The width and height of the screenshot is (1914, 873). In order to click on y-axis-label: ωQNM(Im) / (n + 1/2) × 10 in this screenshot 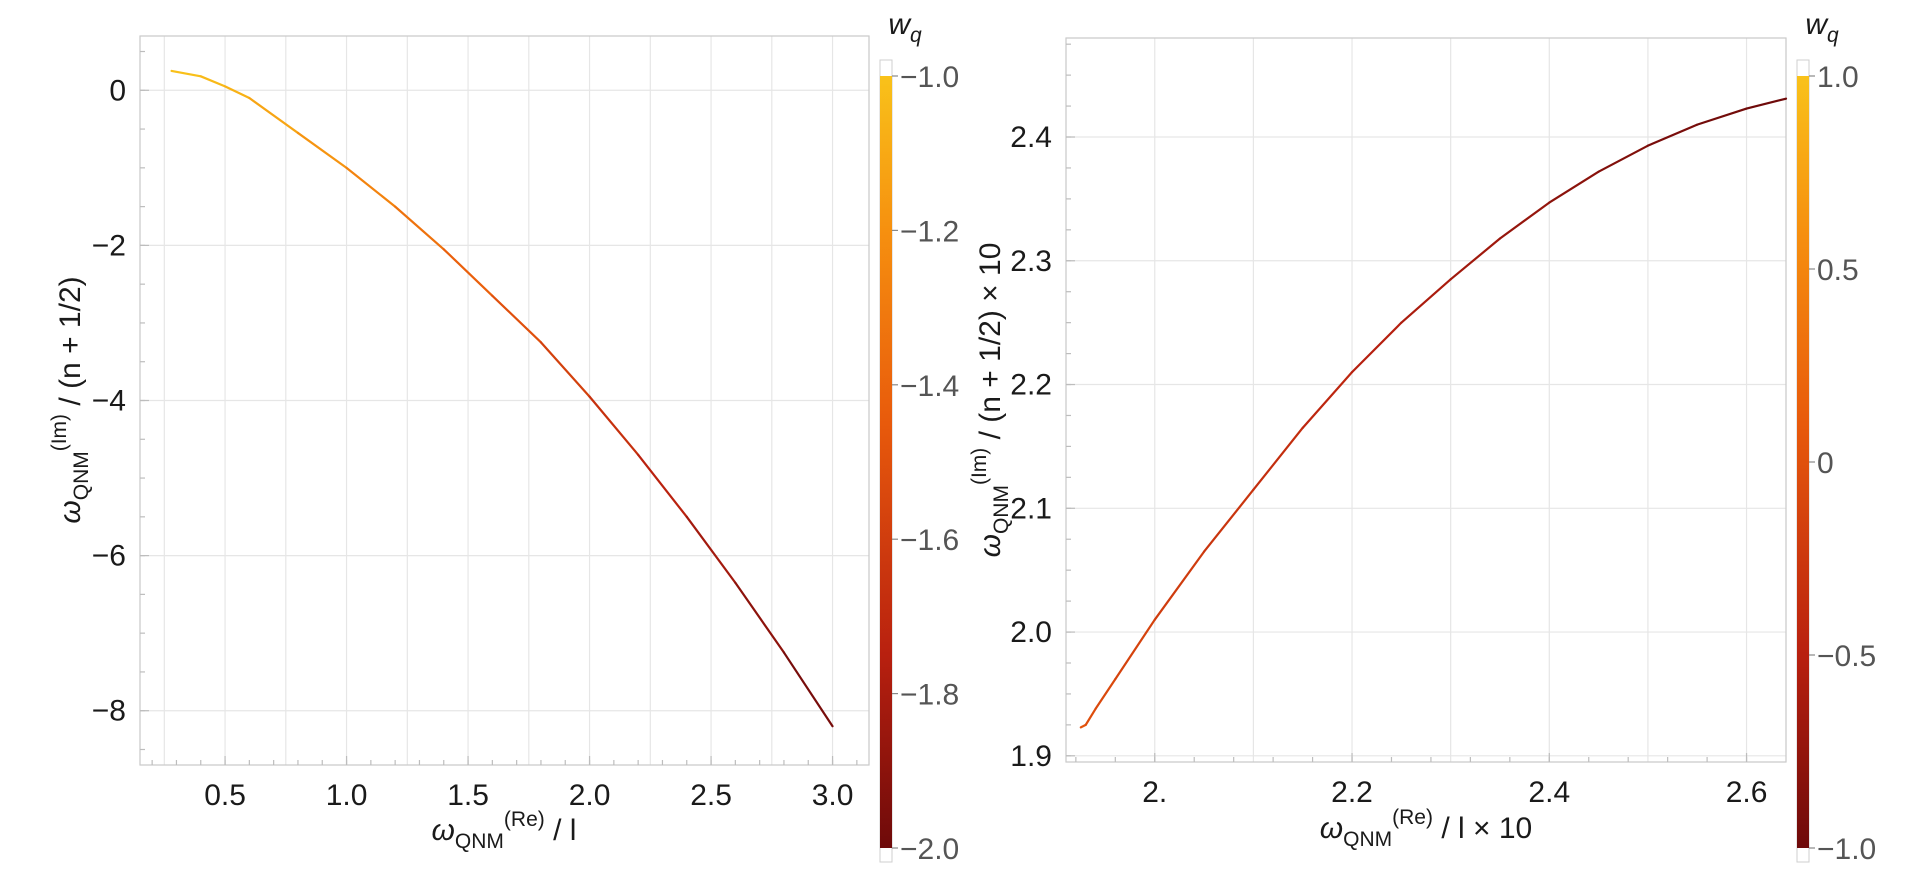, I will do `click(990, 400)`.